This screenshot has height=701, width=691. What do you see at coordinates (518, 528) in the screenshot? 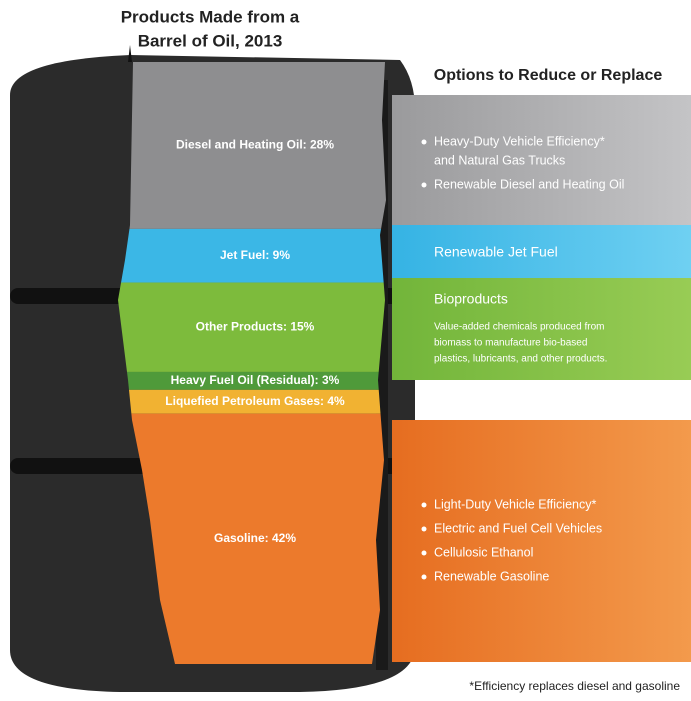
I see `bullet-text: Electric and Fuel Cell Vehicles` at bounding box center [518, 528].